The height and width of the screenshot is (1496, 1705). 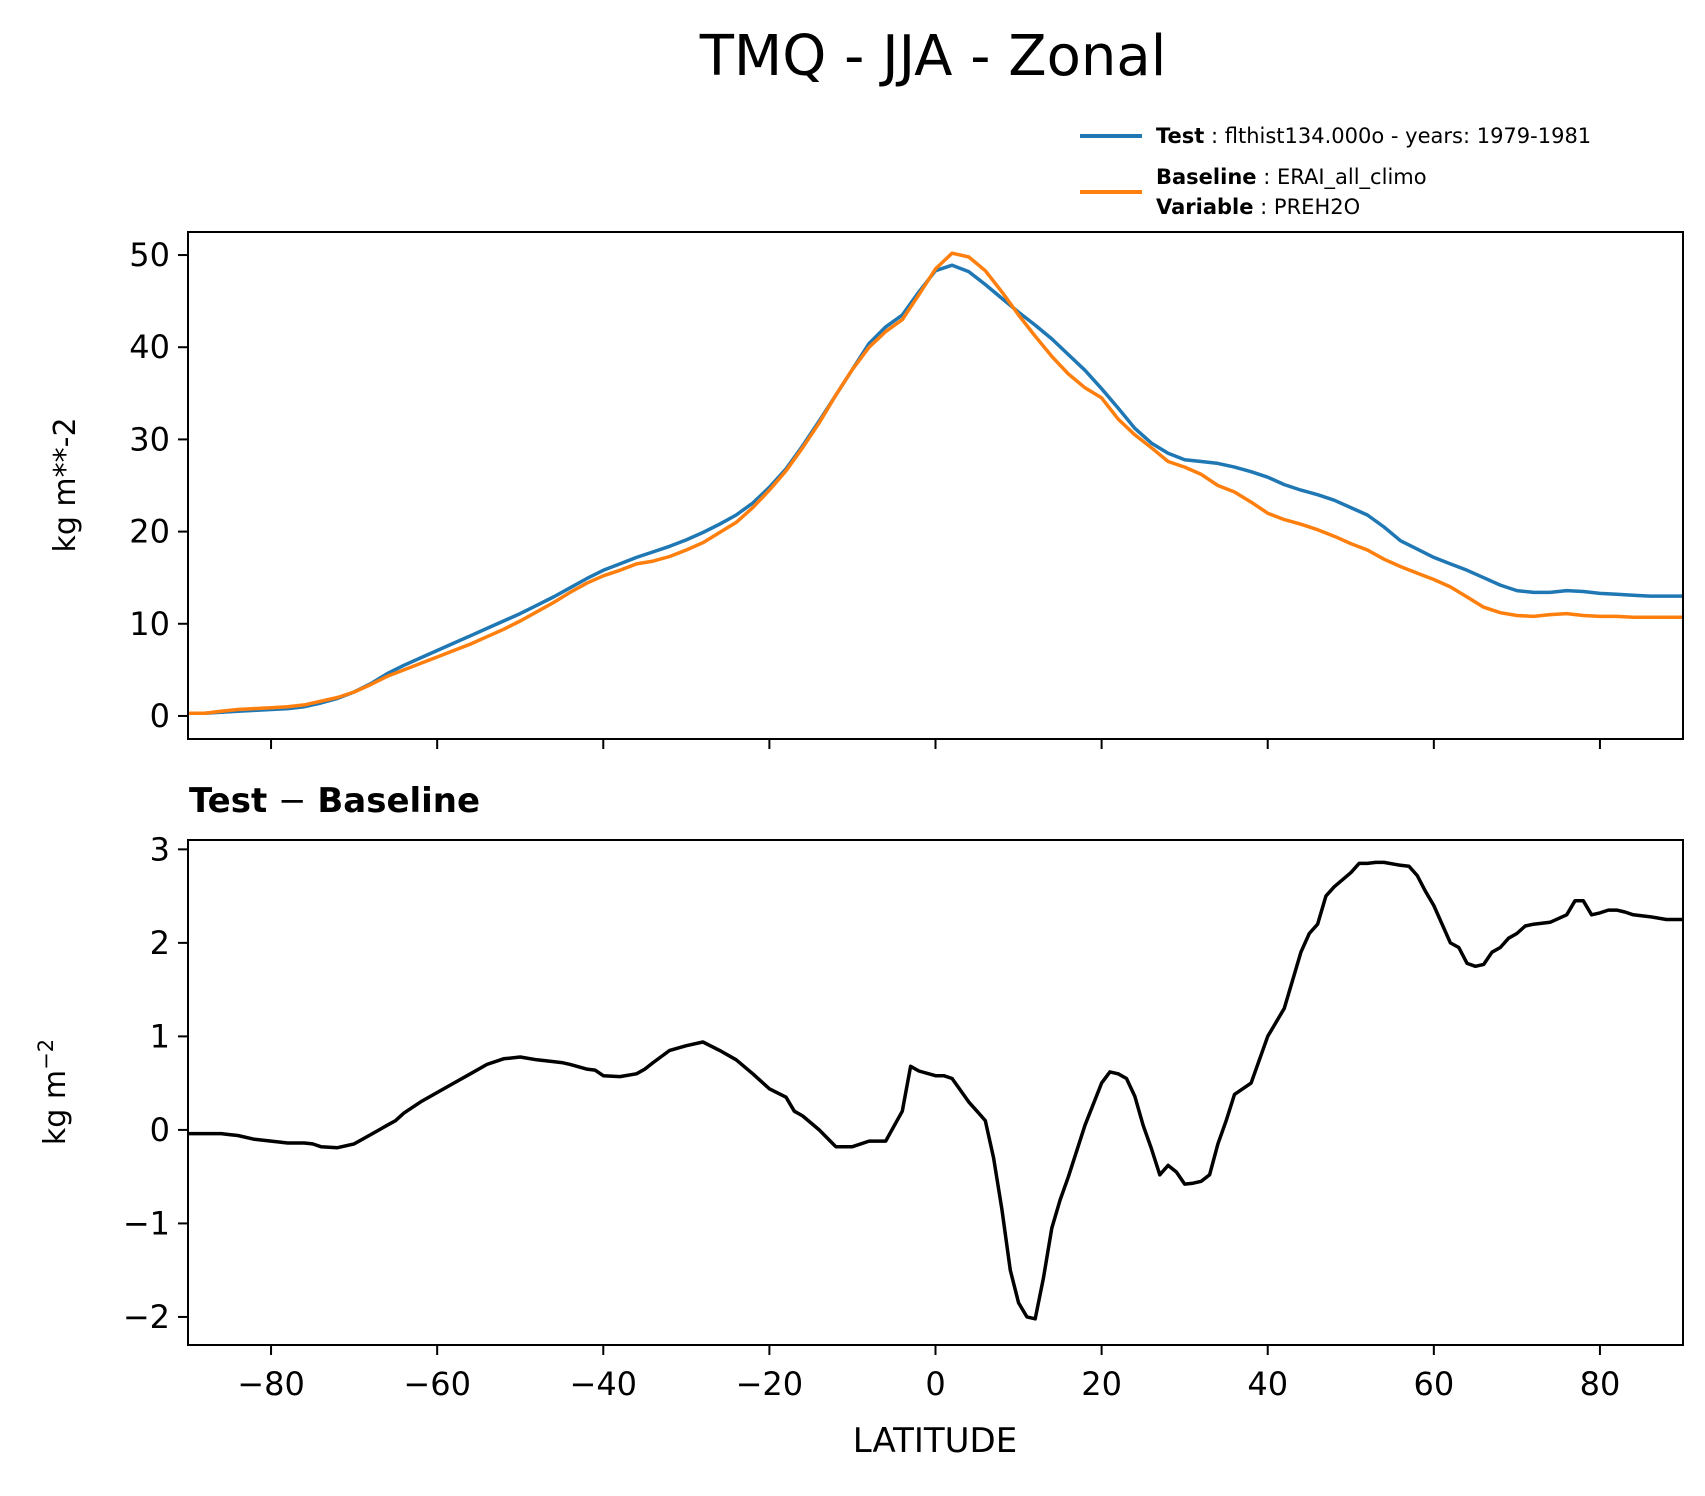 What do you see at coordinates (160, 1036) in the screenshot?
I see `bot-ytick-label: 1` at bounding box center [160, 1036].